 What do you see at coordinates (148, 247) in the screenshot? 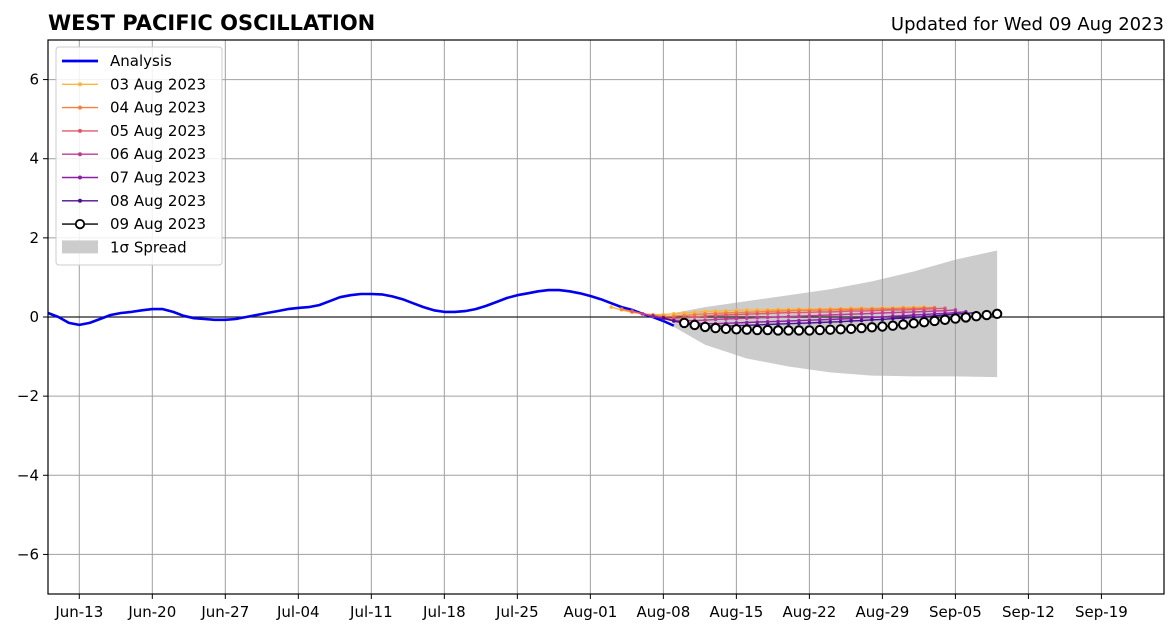
I see `legend-label: 1σ Spread` at bounding box center [148, 247].